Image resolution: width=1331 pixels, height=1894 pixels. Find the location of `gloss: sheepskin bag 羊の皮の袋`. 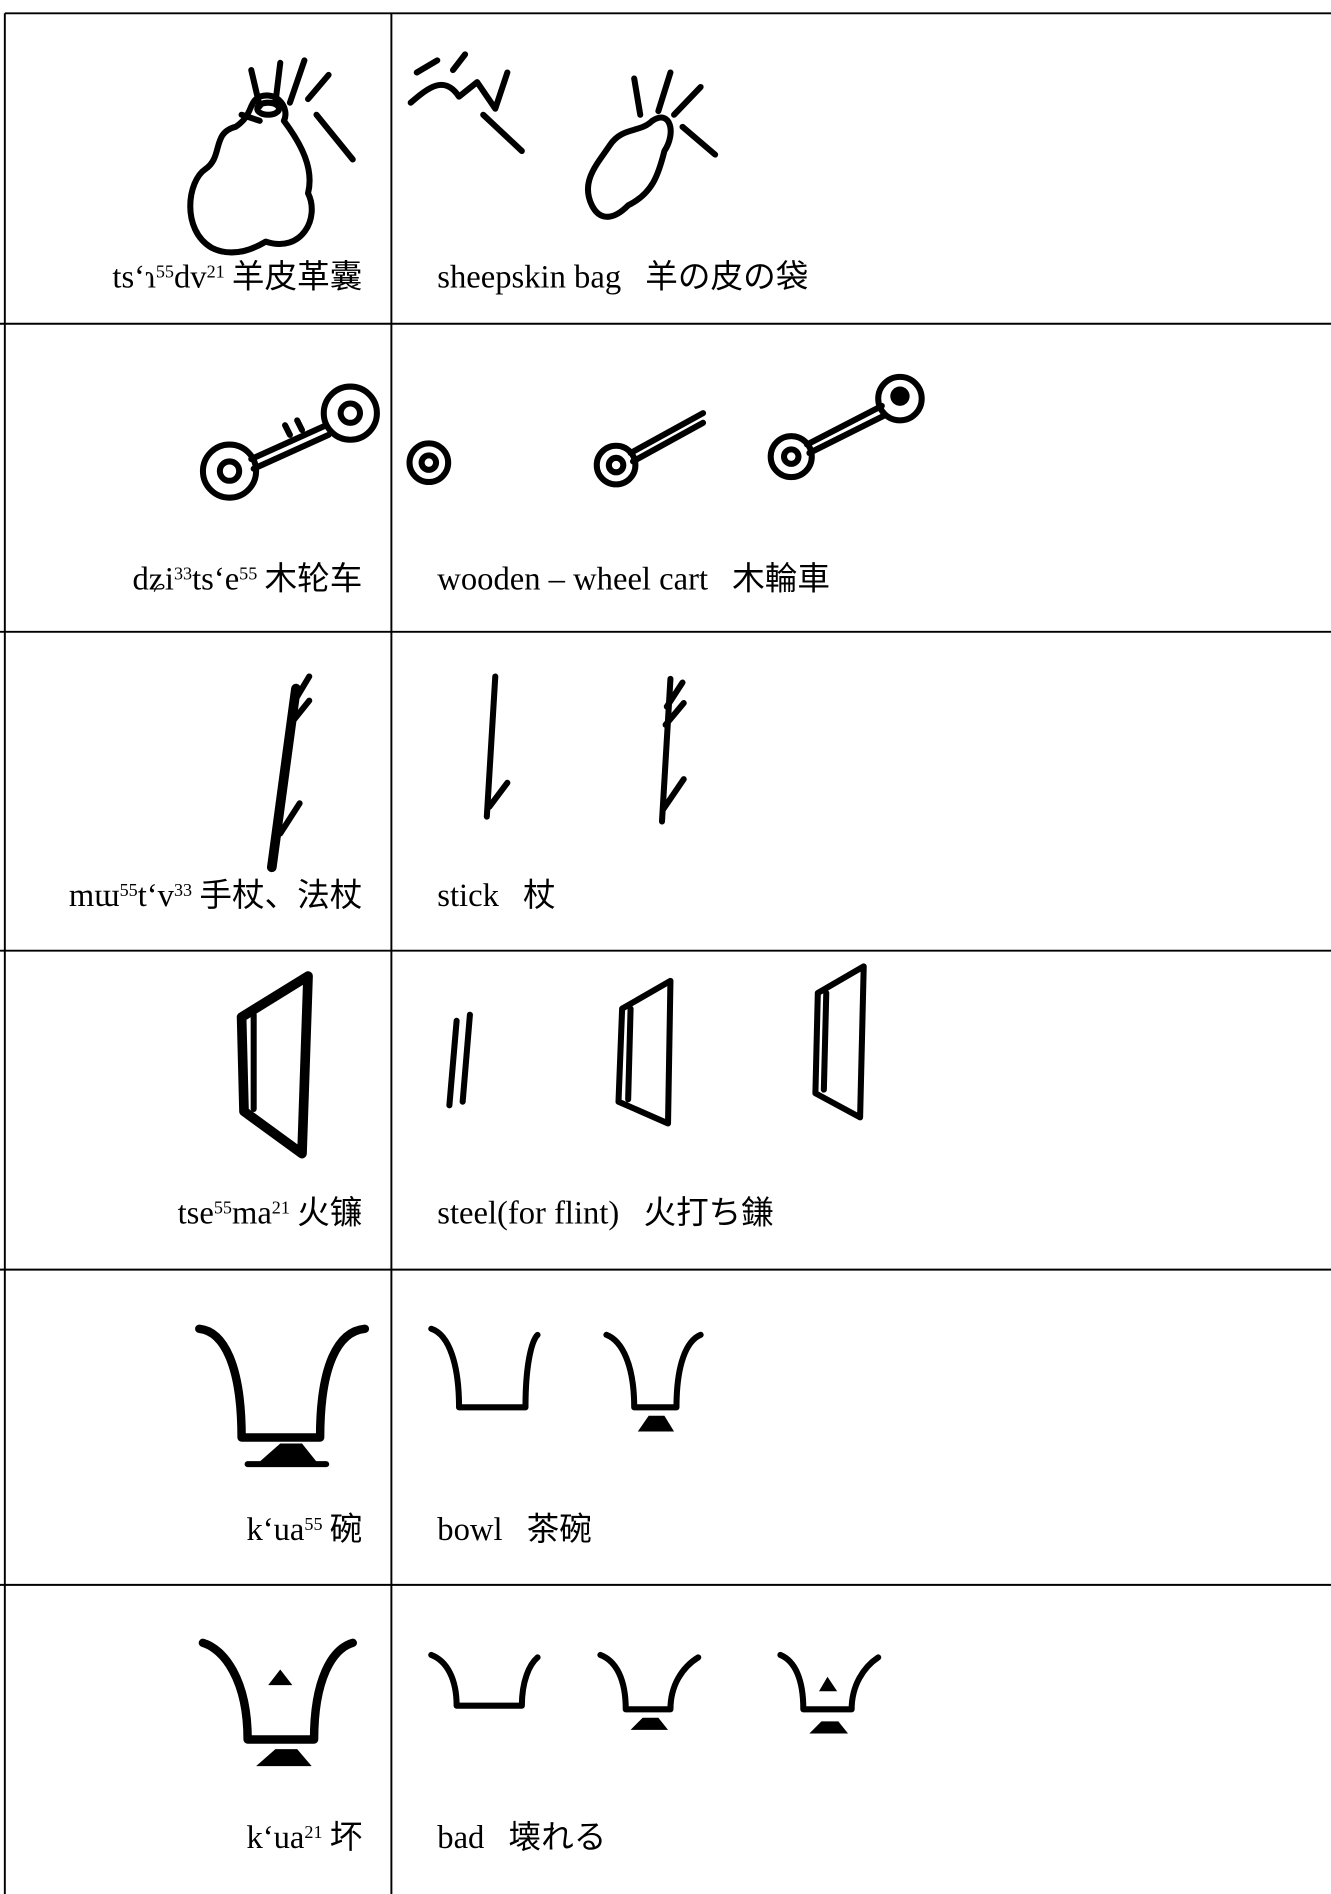

gloss: sheepskin bag 羊の皮の袋 is located at coordinates (622, 277).